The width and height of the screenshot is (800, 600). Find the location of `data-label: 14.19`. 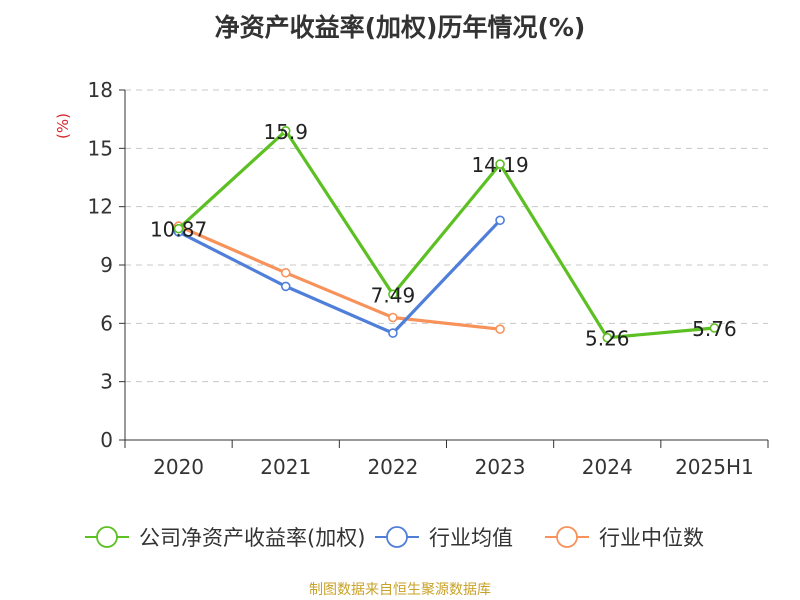

data-label: 14.19 is located at coordinates (499, 165).